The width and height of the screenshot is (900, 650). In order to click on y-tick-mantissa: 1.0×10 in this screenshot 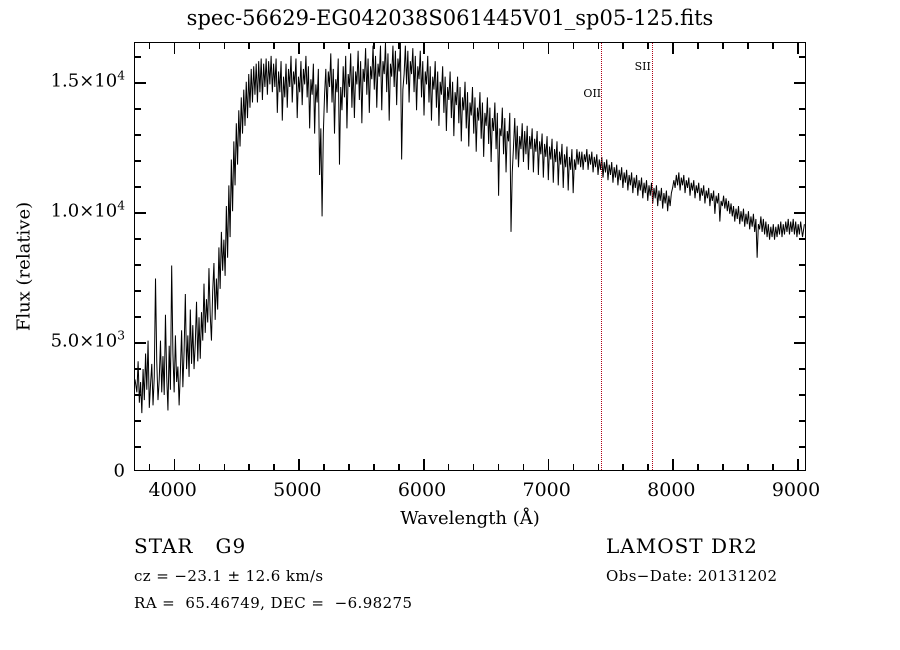, I will do `click(84, 211)`.